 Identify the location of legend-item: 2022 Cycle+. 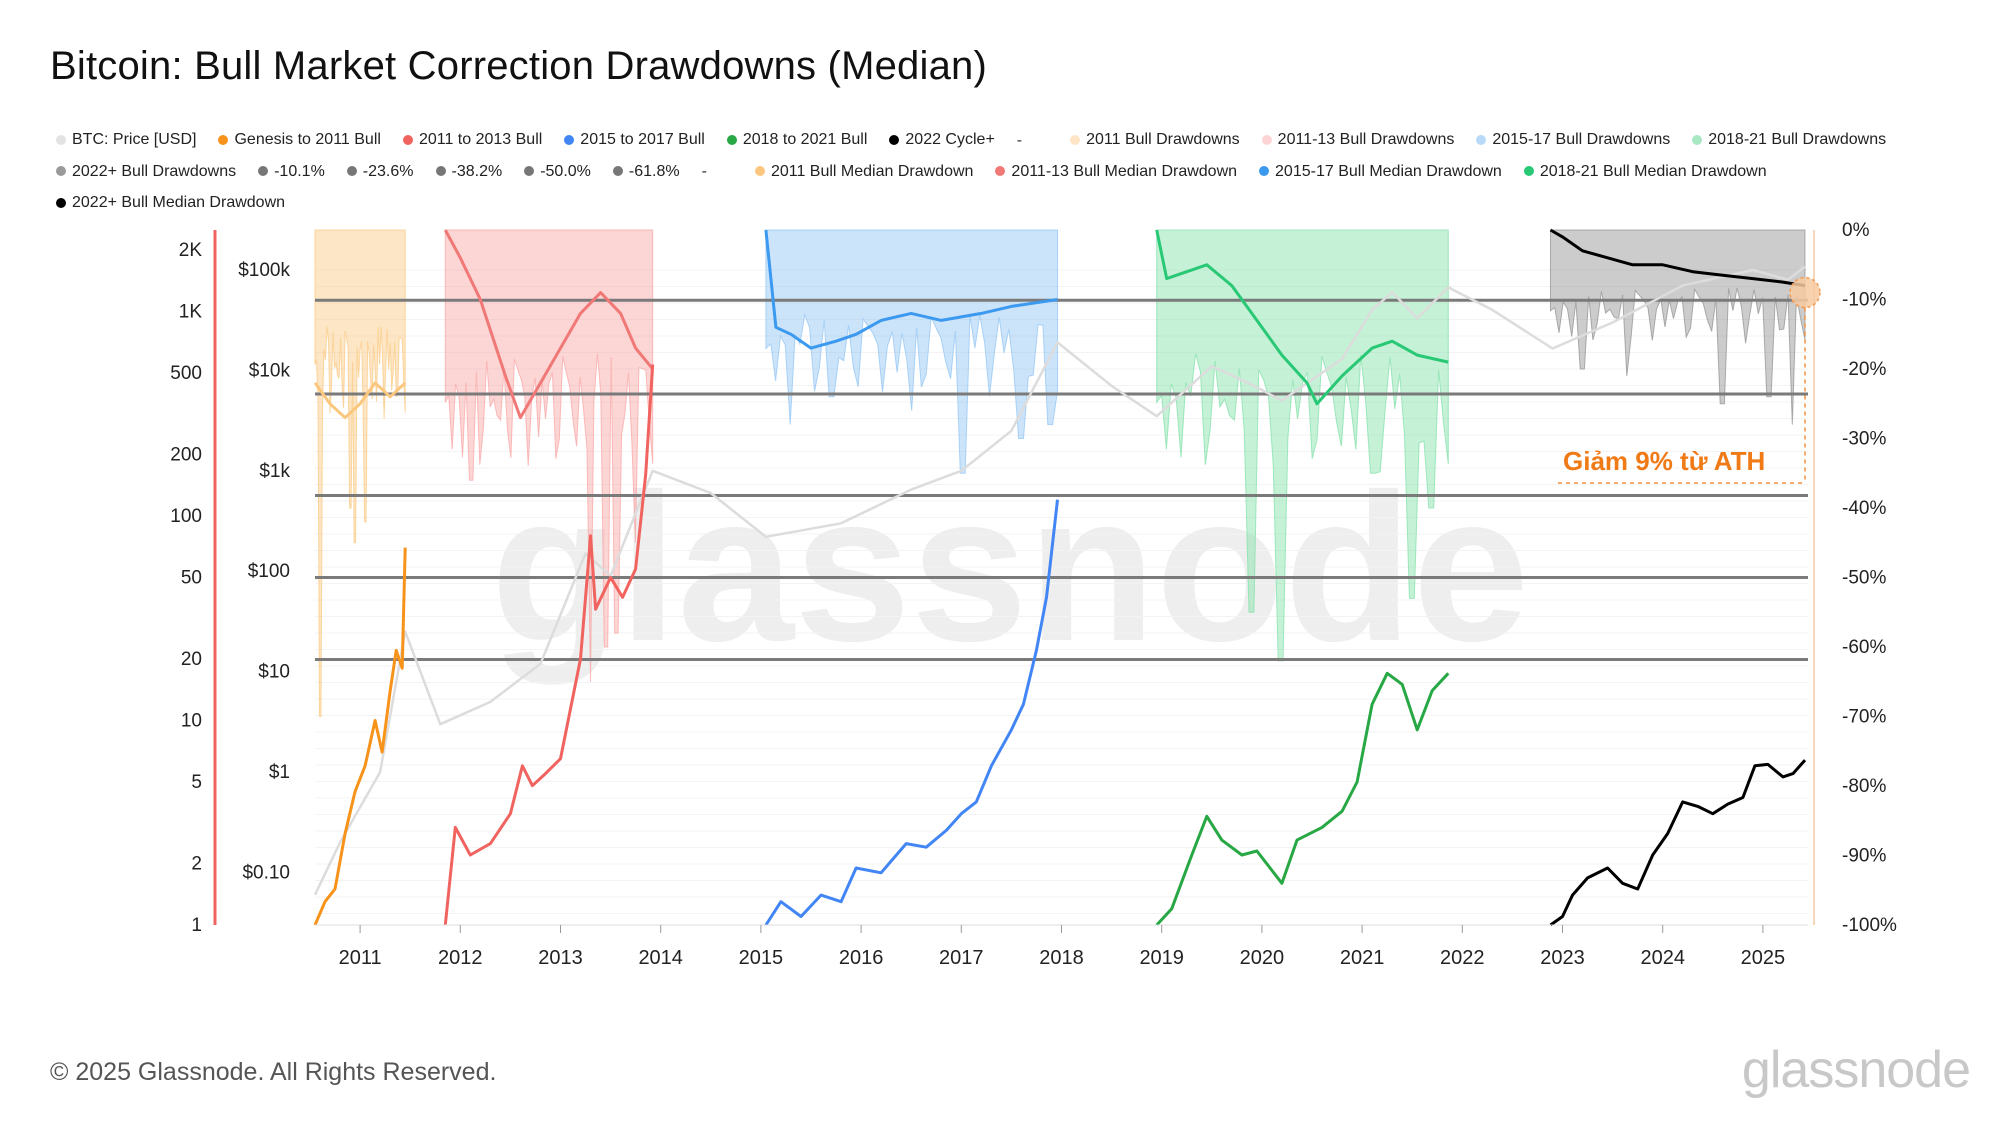
(942, 139).